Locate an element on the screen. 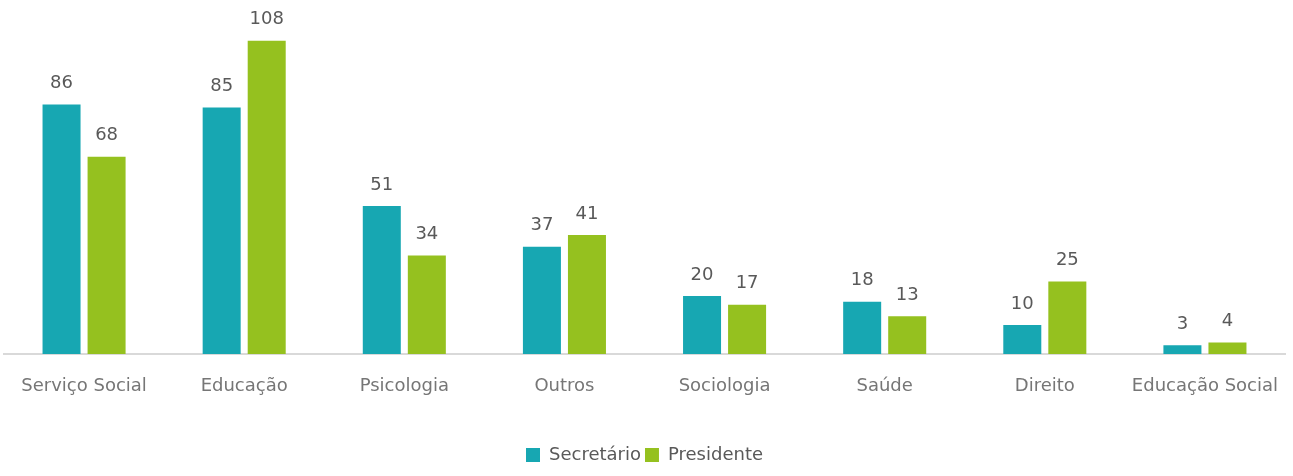 The width and height of the screenshot is (1293, 476). data-label: 37 is located at coordinates (542, 224).